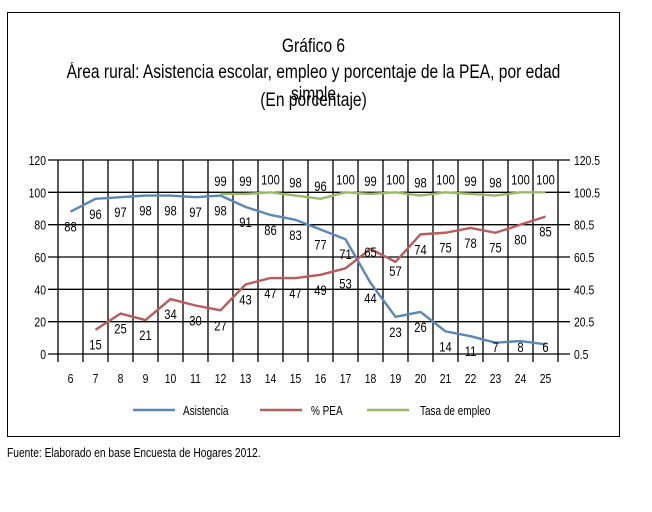 Image resolution: width=652 pixels, height=512 pixels. I want to click on x-tick-label: 14, so click(271, 379).